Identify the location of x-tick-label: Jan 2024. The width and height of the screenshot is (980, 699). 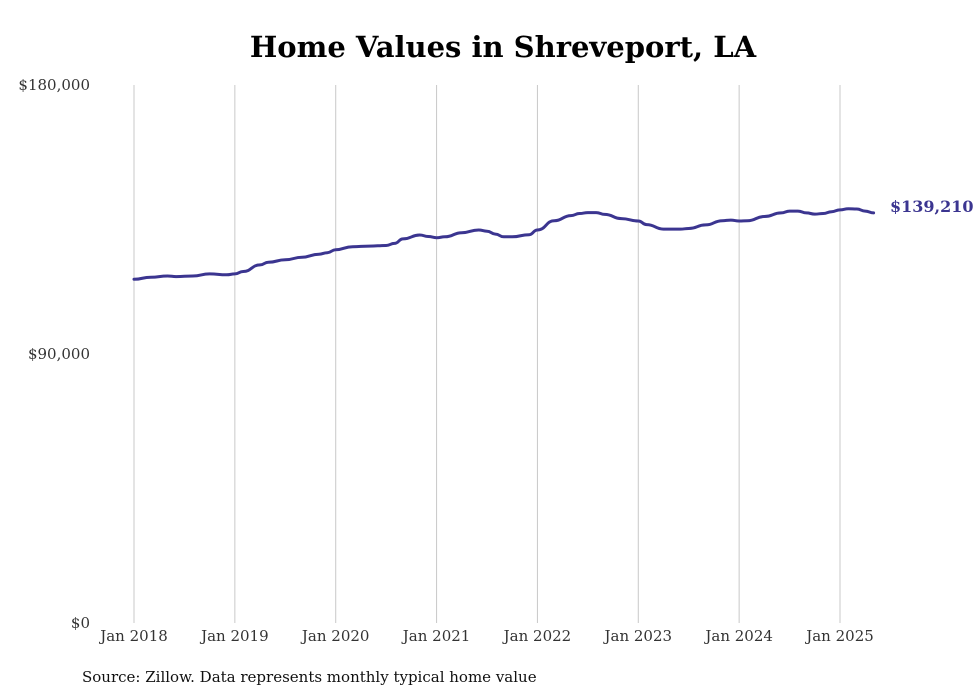
(738, 636).